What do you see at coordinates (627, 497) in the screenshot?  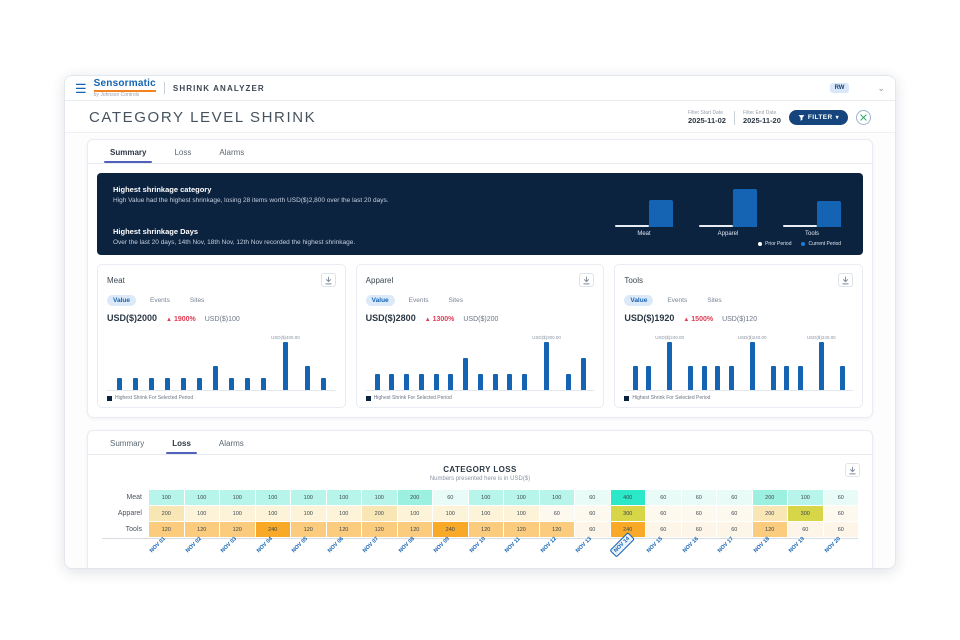 I see `heatmap-cell: 400` at bounding box center [627, 497].